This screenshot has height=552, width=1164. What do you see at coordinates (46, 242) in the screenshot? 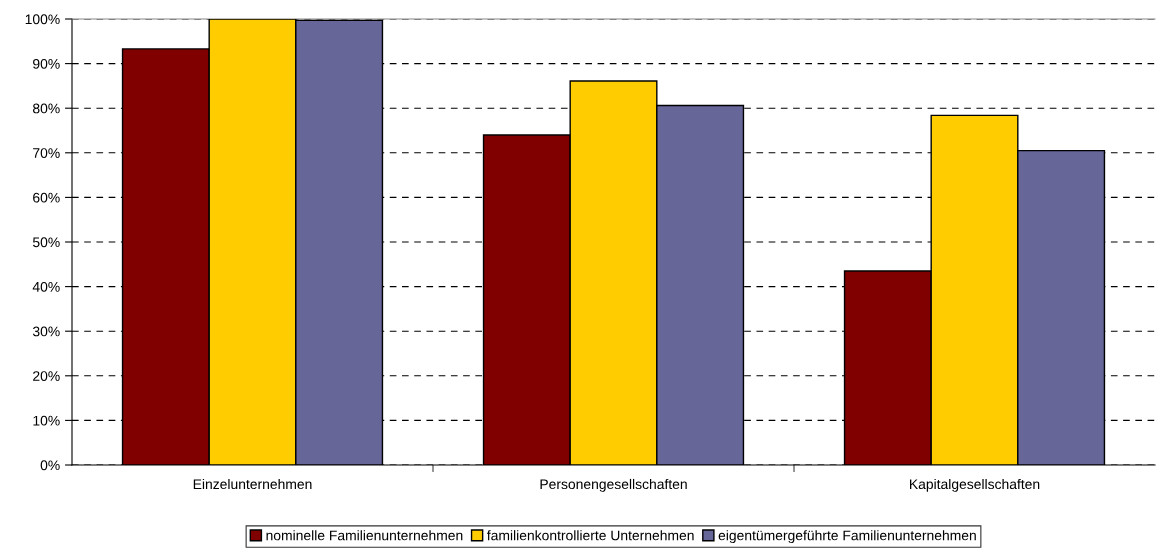
I see `y-tick-label: 50%` at bounding box center [46, 242].